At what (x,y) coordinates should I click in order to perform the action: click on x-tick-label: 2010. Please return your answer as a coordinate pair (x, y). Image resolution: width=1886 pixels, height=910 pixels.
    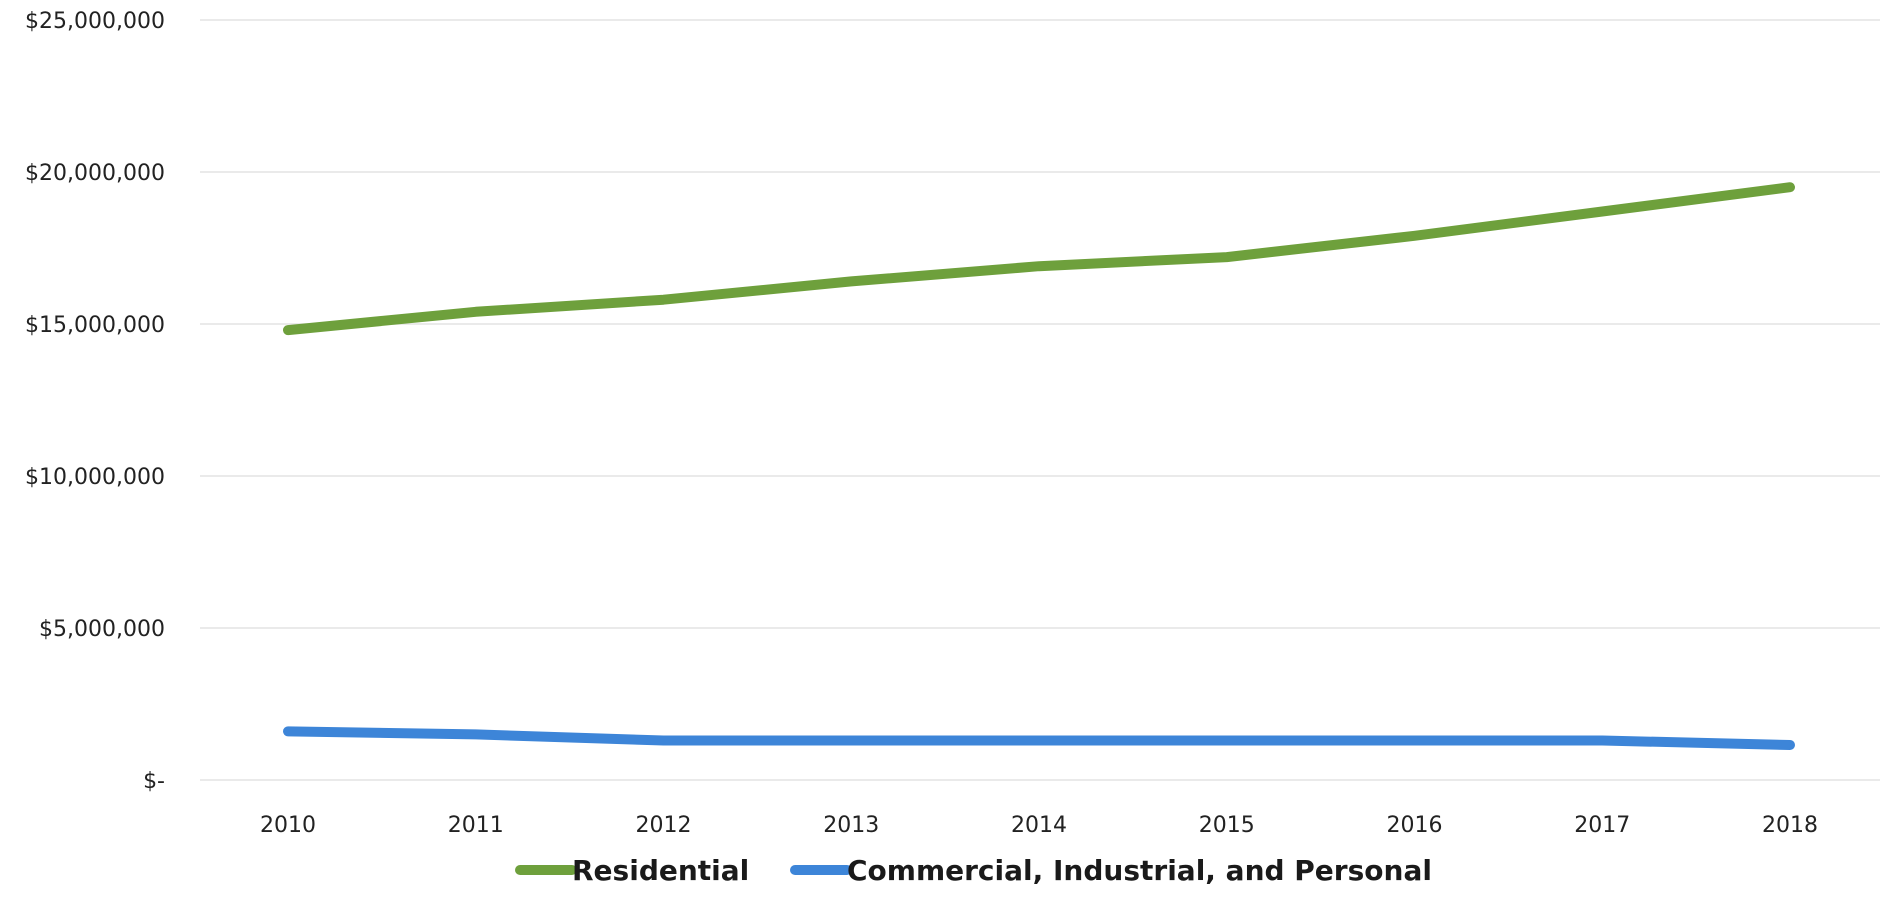
    Looking at the image, I should click on (288, 825).